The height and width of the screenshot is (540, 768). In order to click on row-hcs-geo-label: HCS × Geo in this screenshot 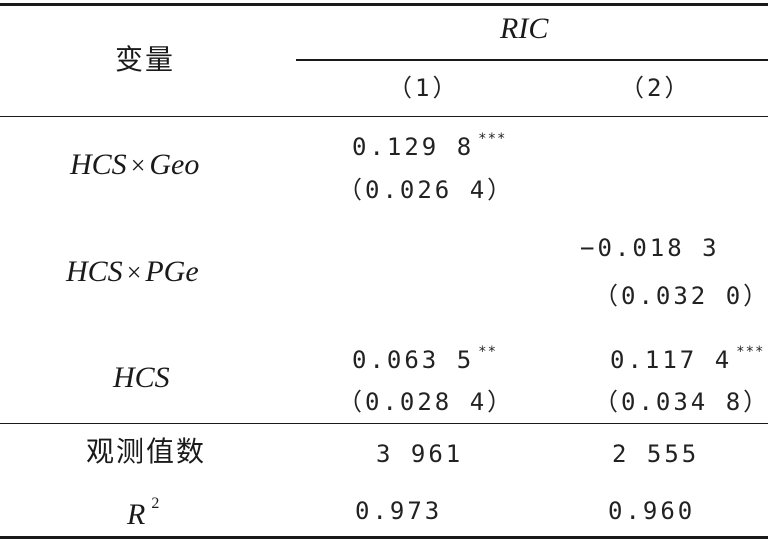, I will do `click(135, 164)`.